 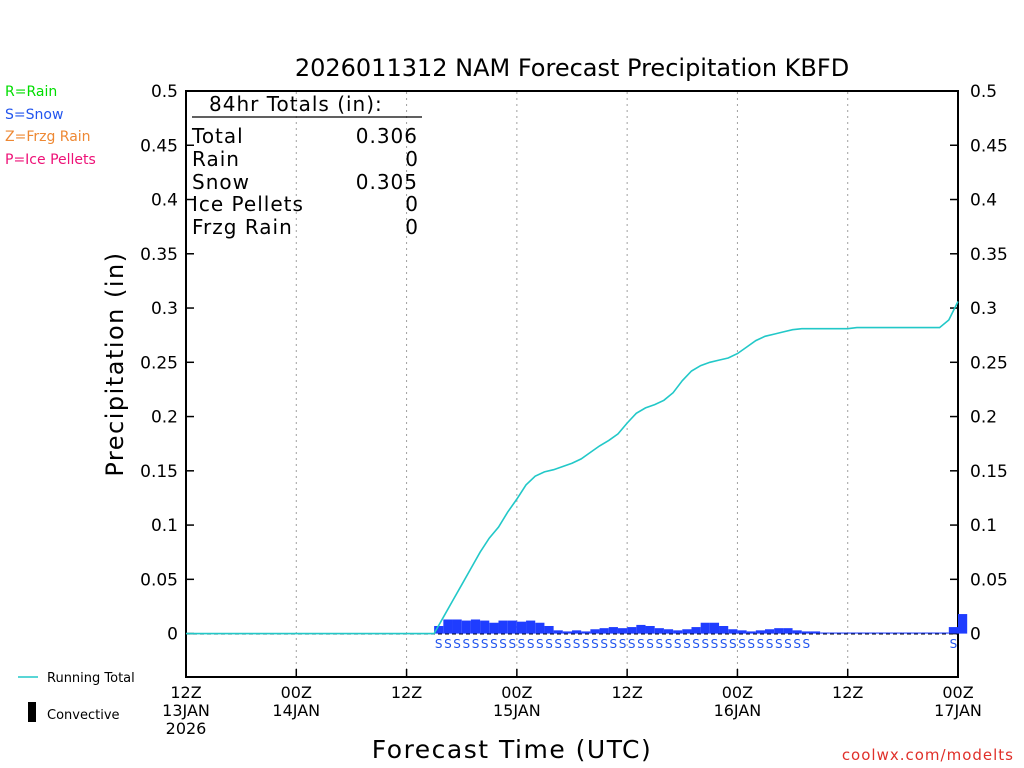 What do you see at coordinates (83, 715) in the screenshot?
I see `convective-legend-label: Convective` at bounding box center [83, 715].